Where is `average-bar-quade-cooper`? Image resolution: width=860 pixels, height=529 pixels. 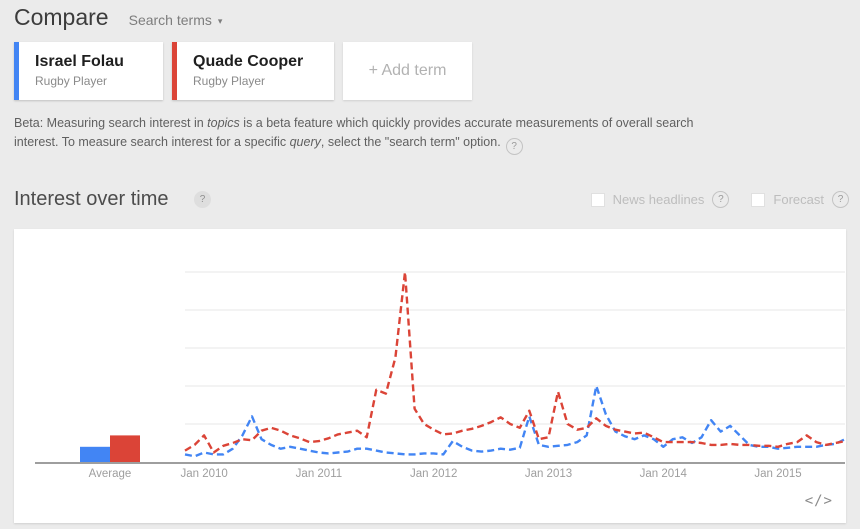 average-bar-quade-cooper is located at coordinates (125, 448).